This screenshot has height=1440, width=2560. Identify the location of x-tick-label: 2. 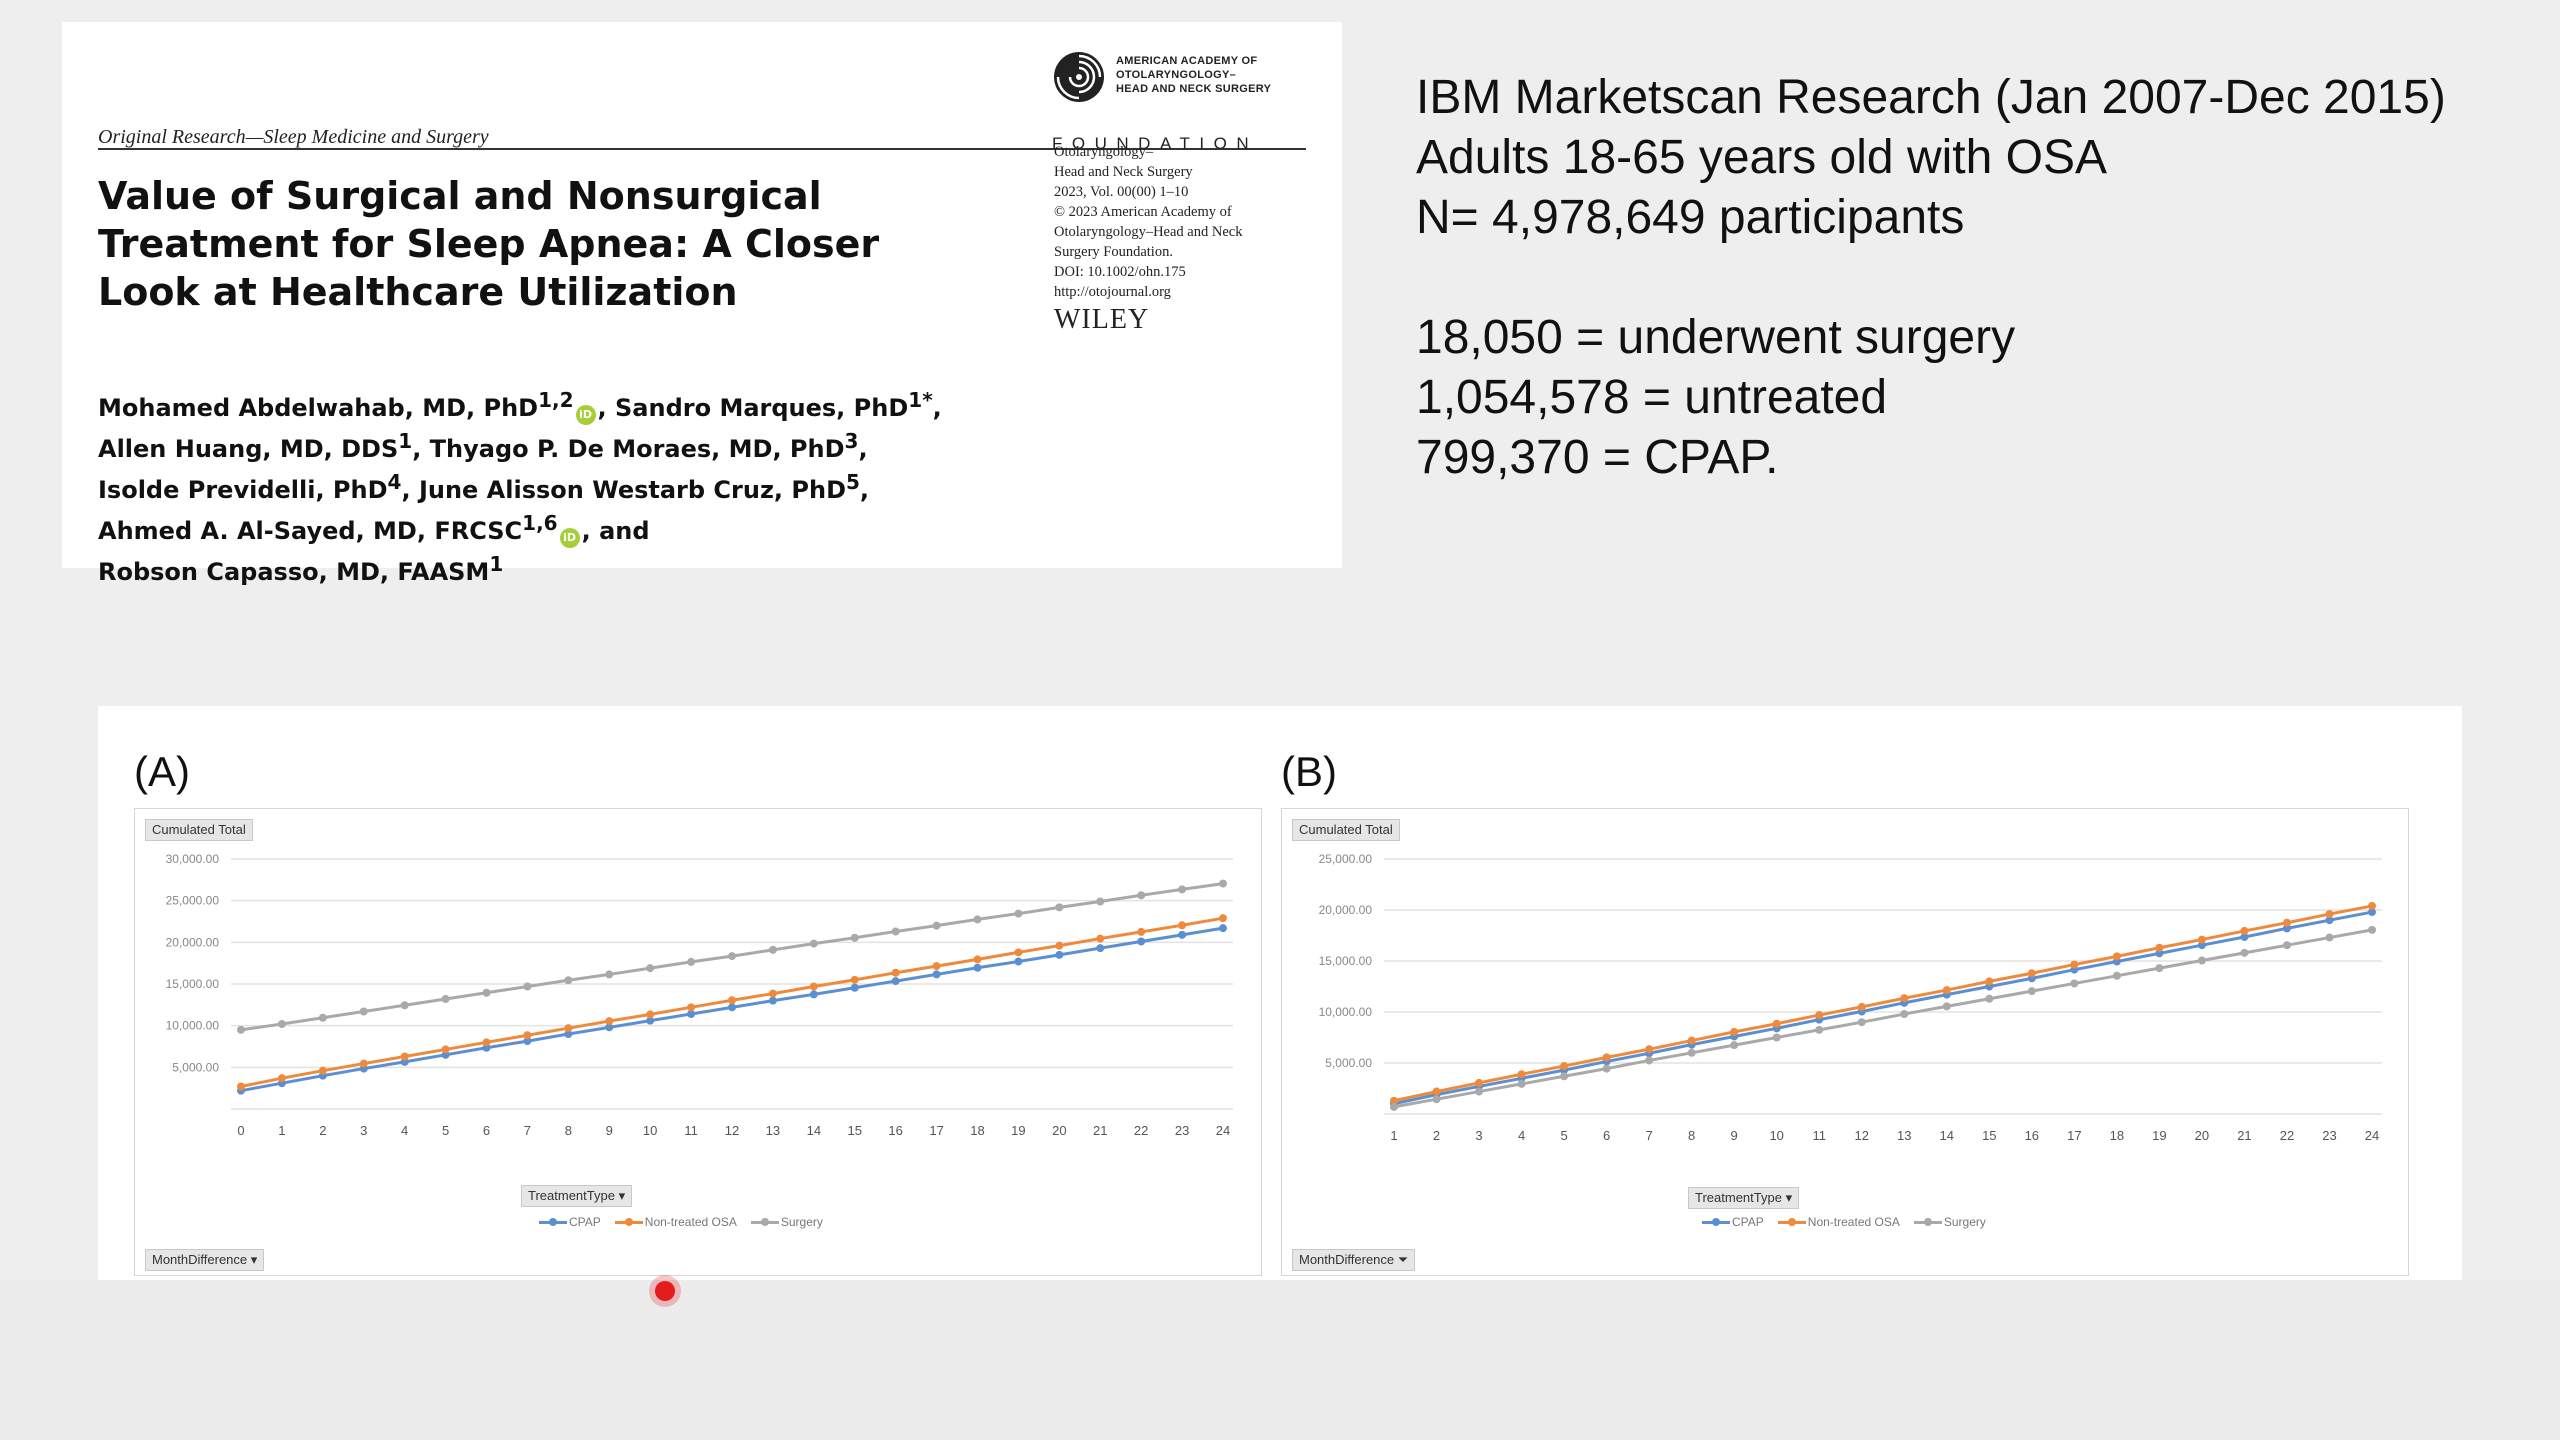
(1436, 1135).